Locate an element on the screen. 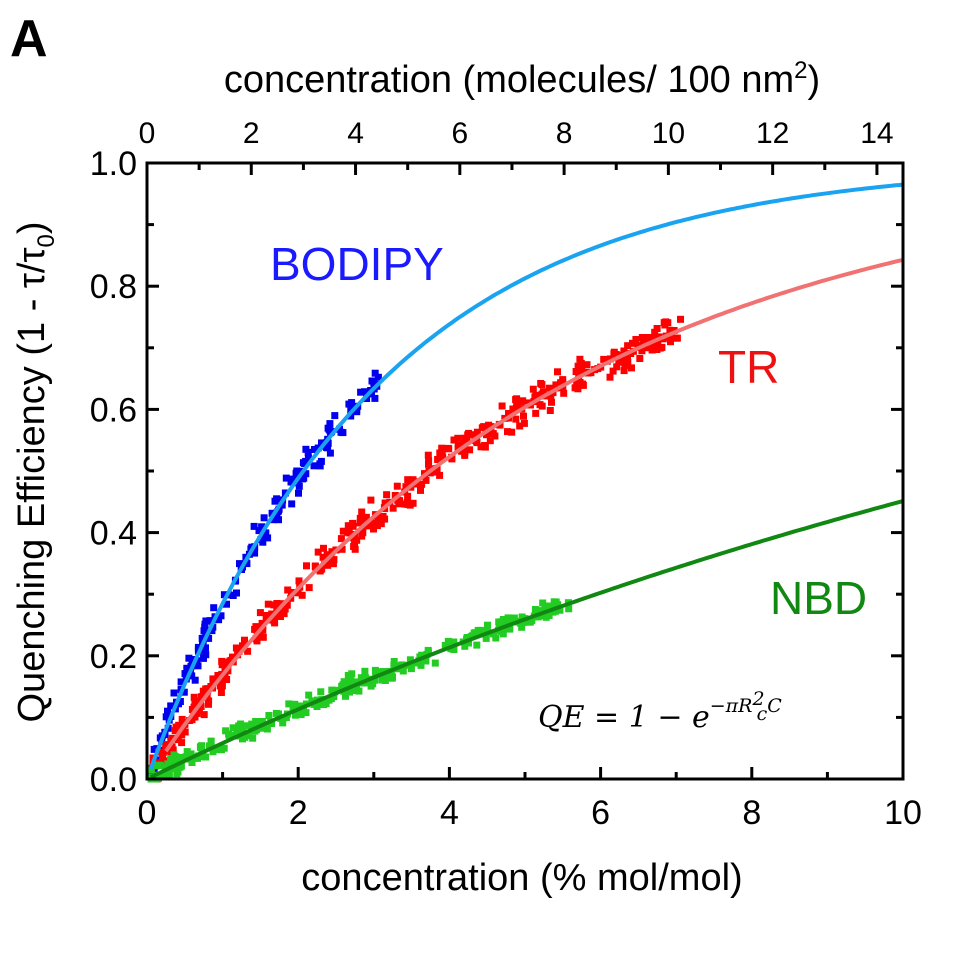  y-axis-title: Quenching Efficiency (1 - τ/τ0) is located at coordinates (35, 472).